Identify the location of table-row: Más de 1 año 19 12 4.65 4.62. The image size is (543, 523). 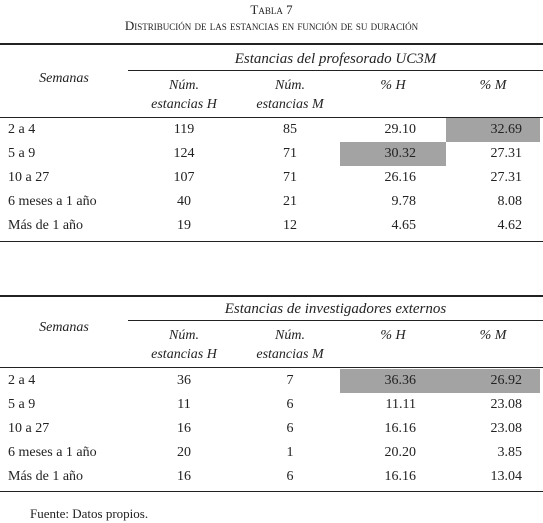
(271, 226).